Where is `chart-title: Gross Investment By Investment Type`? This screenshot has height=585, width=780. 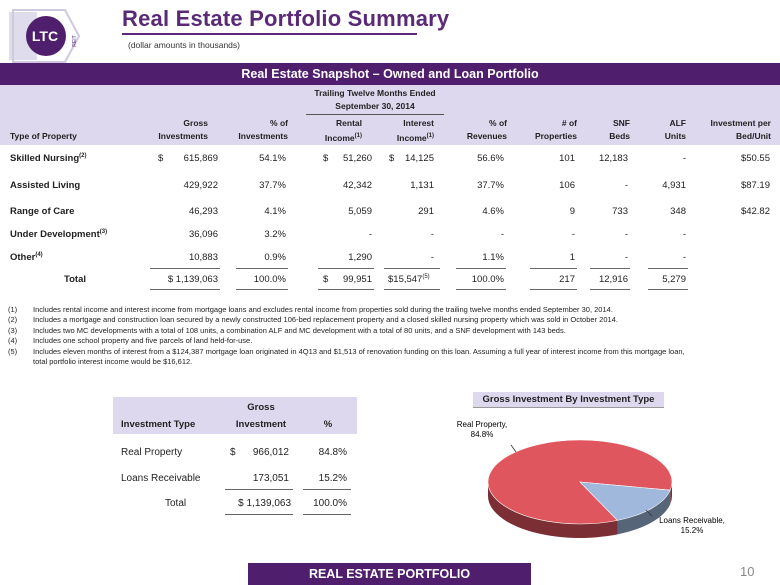
chart-title: Gross Investment By Investment Type is located at coordinates (568, 400).